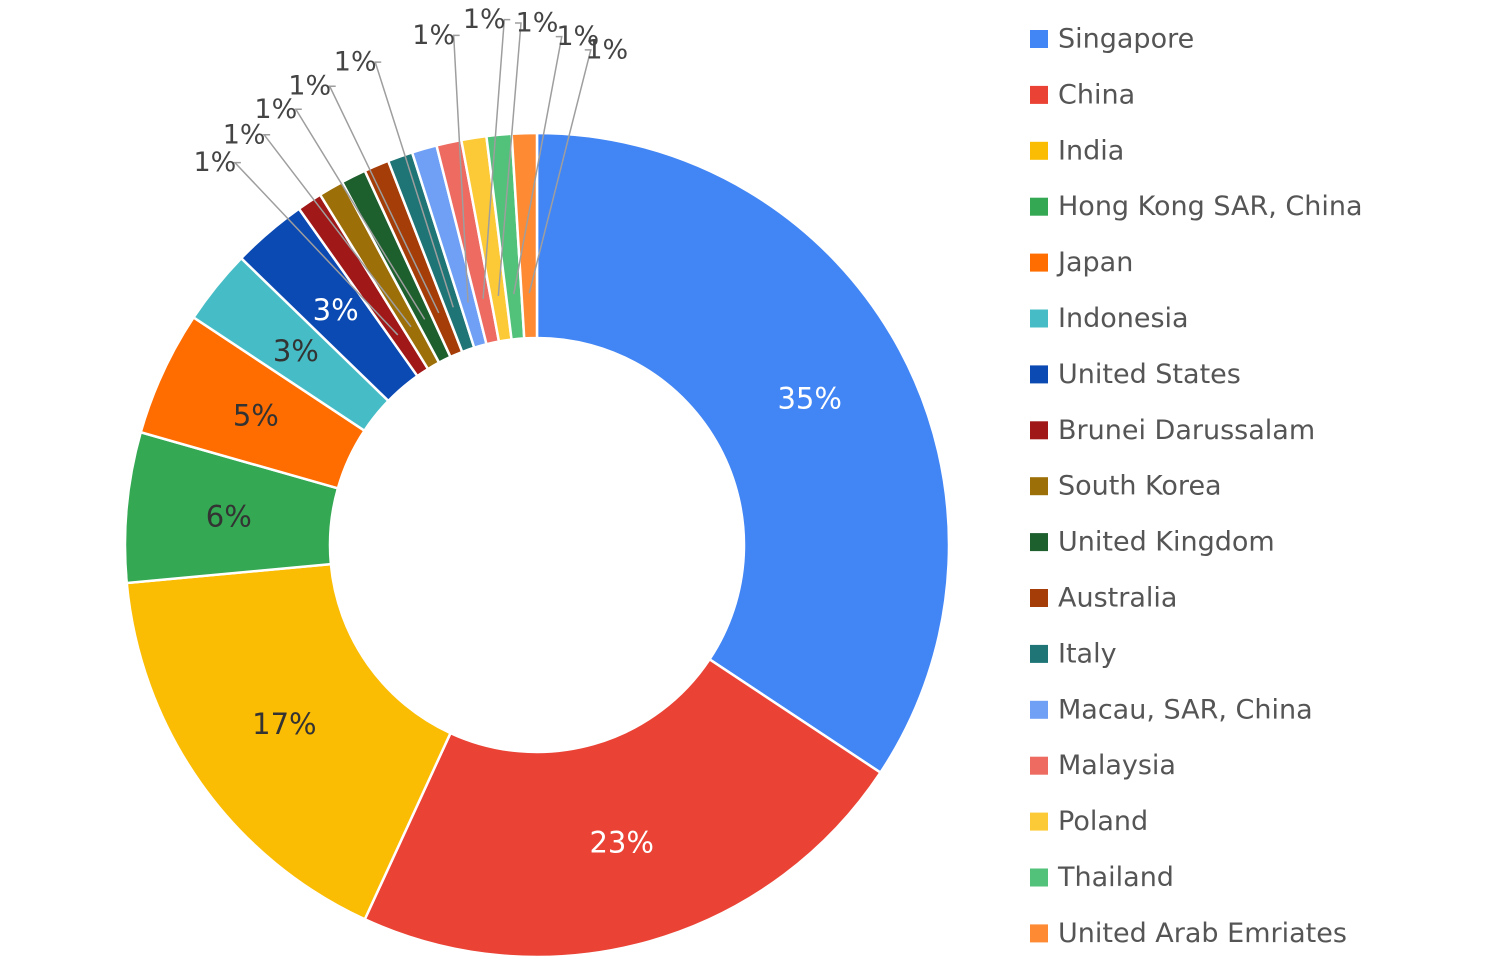 The width and height of the screenshot is (1500, 967). I want to click on slice-label-poland: 1%, so click(537, 23).